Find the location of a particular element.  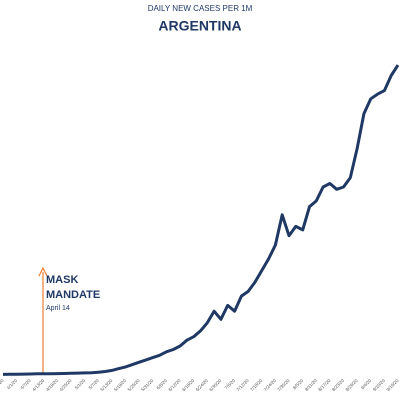

x-tick-label: 8/17/20 is located at coordinates (324, 385).